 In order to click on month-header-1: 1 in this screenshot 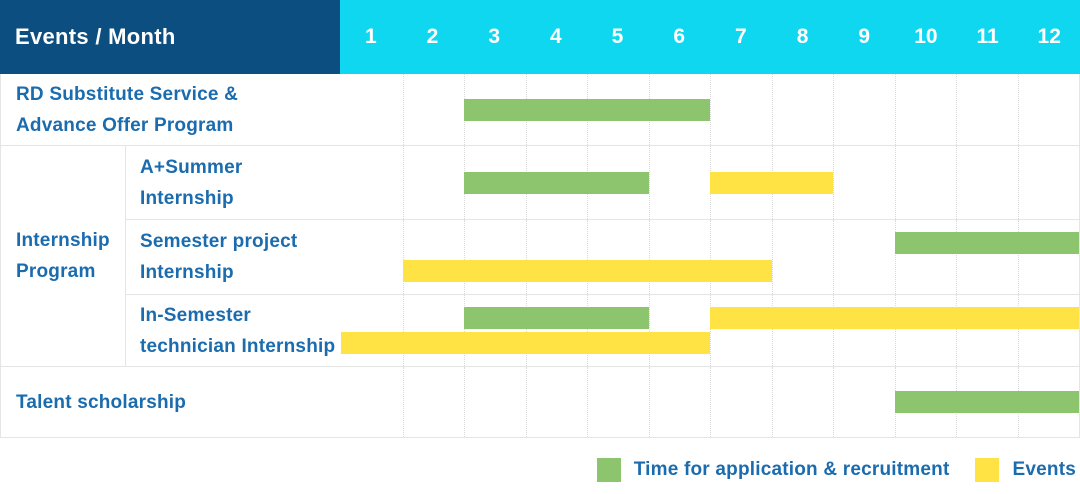, I will do `click(370, 36)`.